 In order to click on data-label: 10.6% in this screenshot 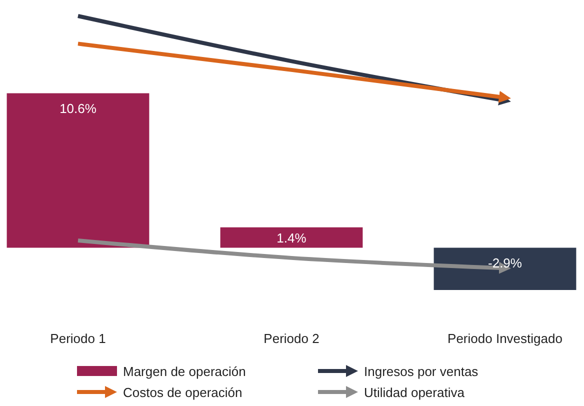, I will do `click(78, 108)`.